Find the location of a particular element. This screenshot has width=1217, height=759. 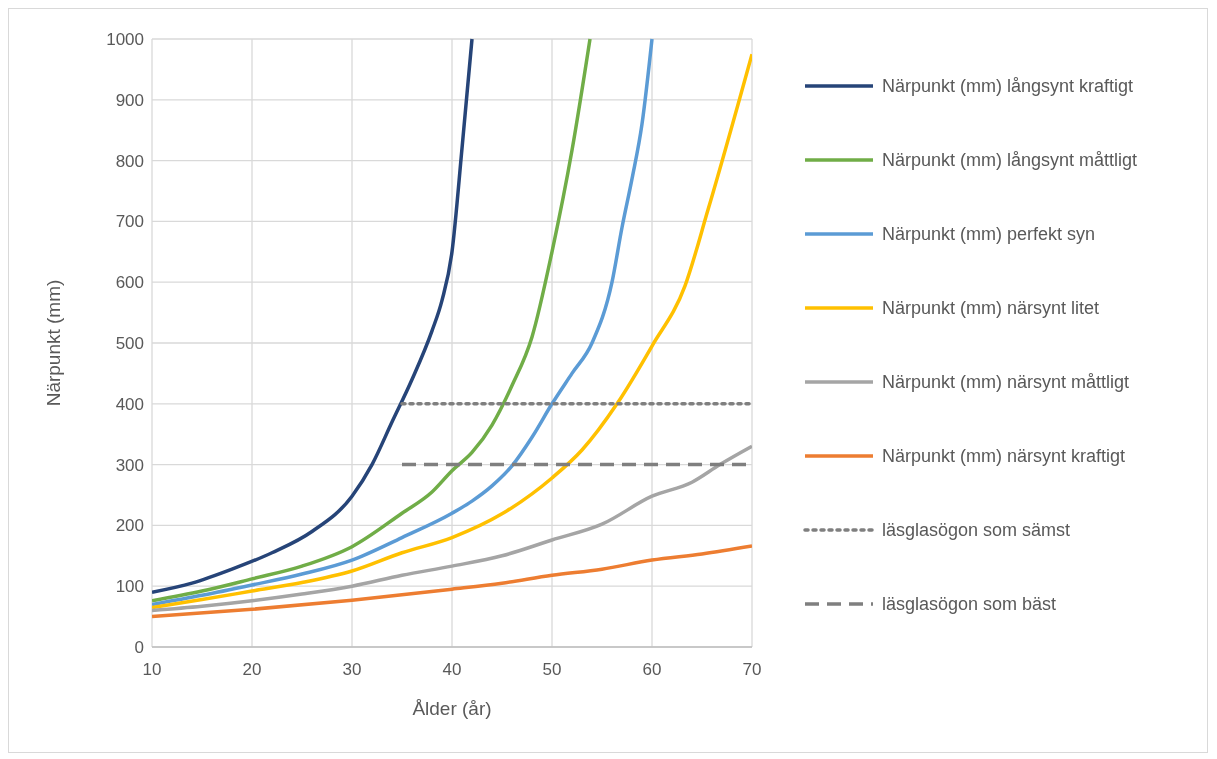

y-tick-label: 800 is located at coordinates (129, 161).